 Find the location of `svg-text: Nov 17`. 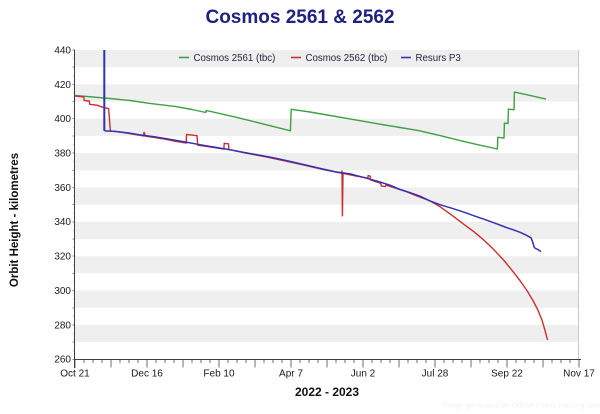

svg-text: Nov 17 is located at coordinates (579, 374).